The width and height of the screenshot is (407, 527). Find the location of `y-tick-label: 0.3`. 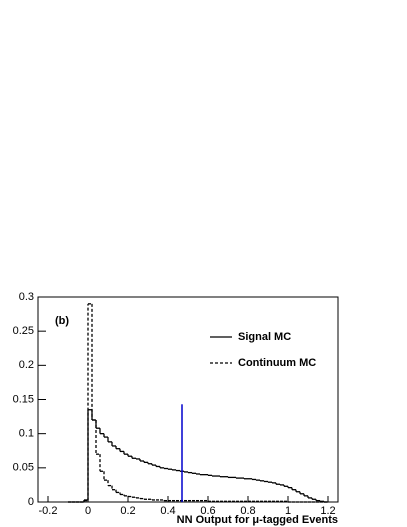

y-tick-label: 0.3 is located at coordinates (26, 297).